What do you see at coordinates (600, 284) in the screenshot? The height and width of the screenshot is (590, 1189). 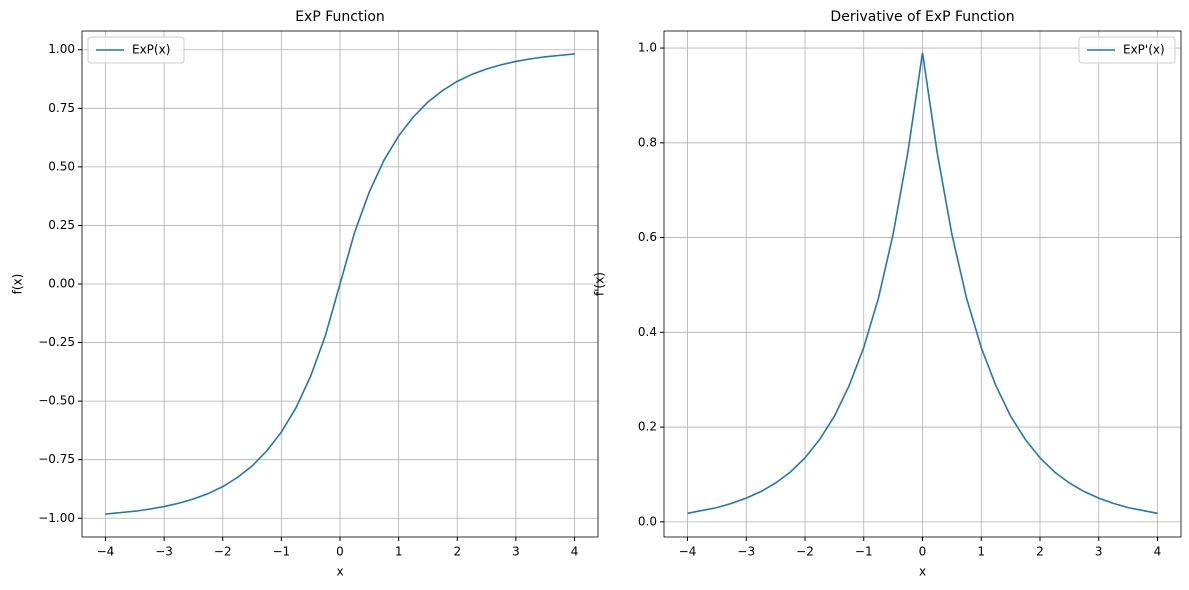 I see `y-axis-label: f'(x)` at bounding box center [600, 284].